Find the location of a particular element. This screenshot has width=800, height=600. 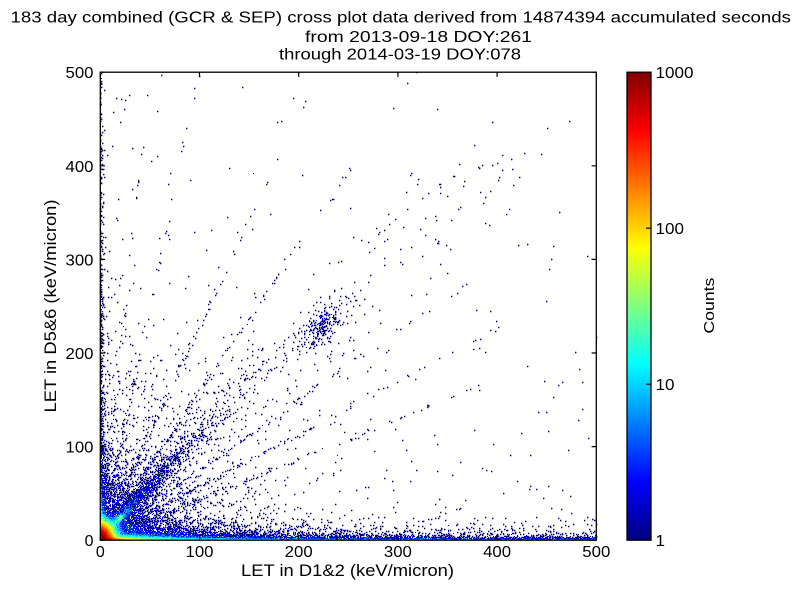

svg-text: 1 is located at coordinates (661, 541).